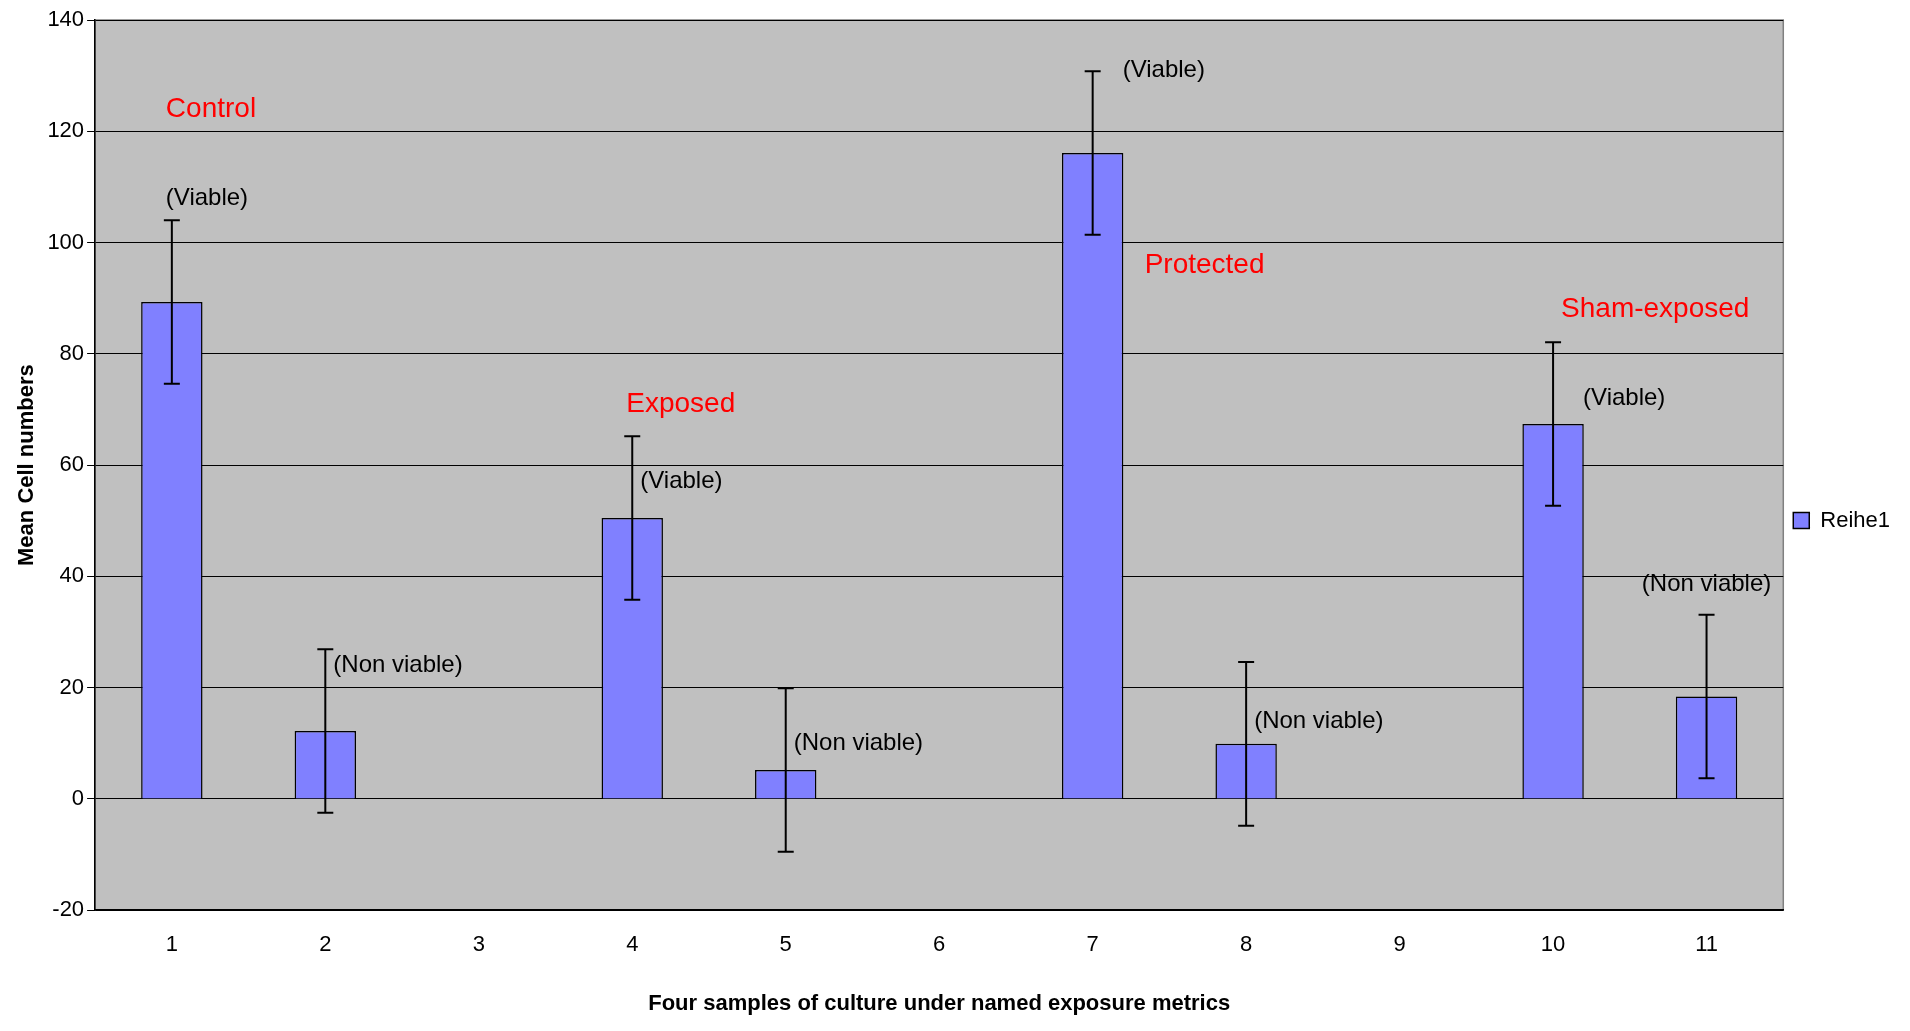  I want to click on y-tick-label: 120, so click(66, 130).